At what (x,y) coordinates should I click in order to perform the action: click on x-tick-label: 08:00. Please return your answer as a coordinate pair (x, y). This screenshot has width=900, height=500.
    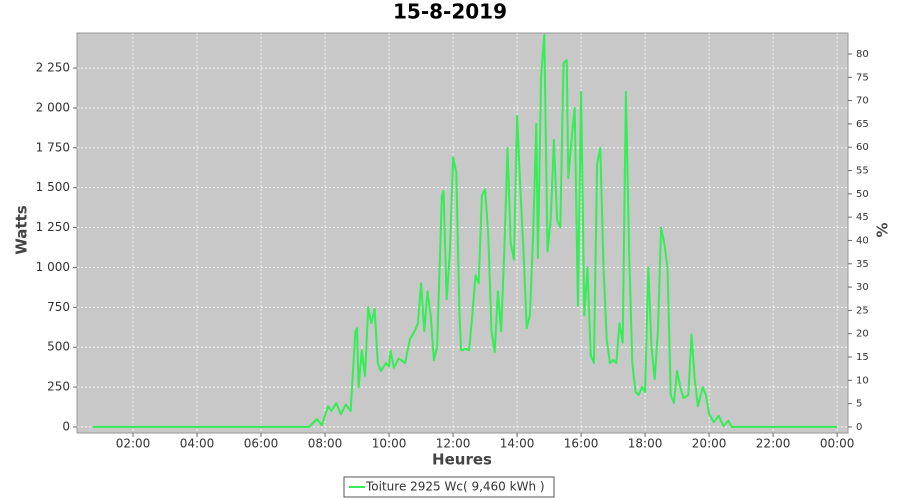
    Looking at the image, I should click on (325, 444).